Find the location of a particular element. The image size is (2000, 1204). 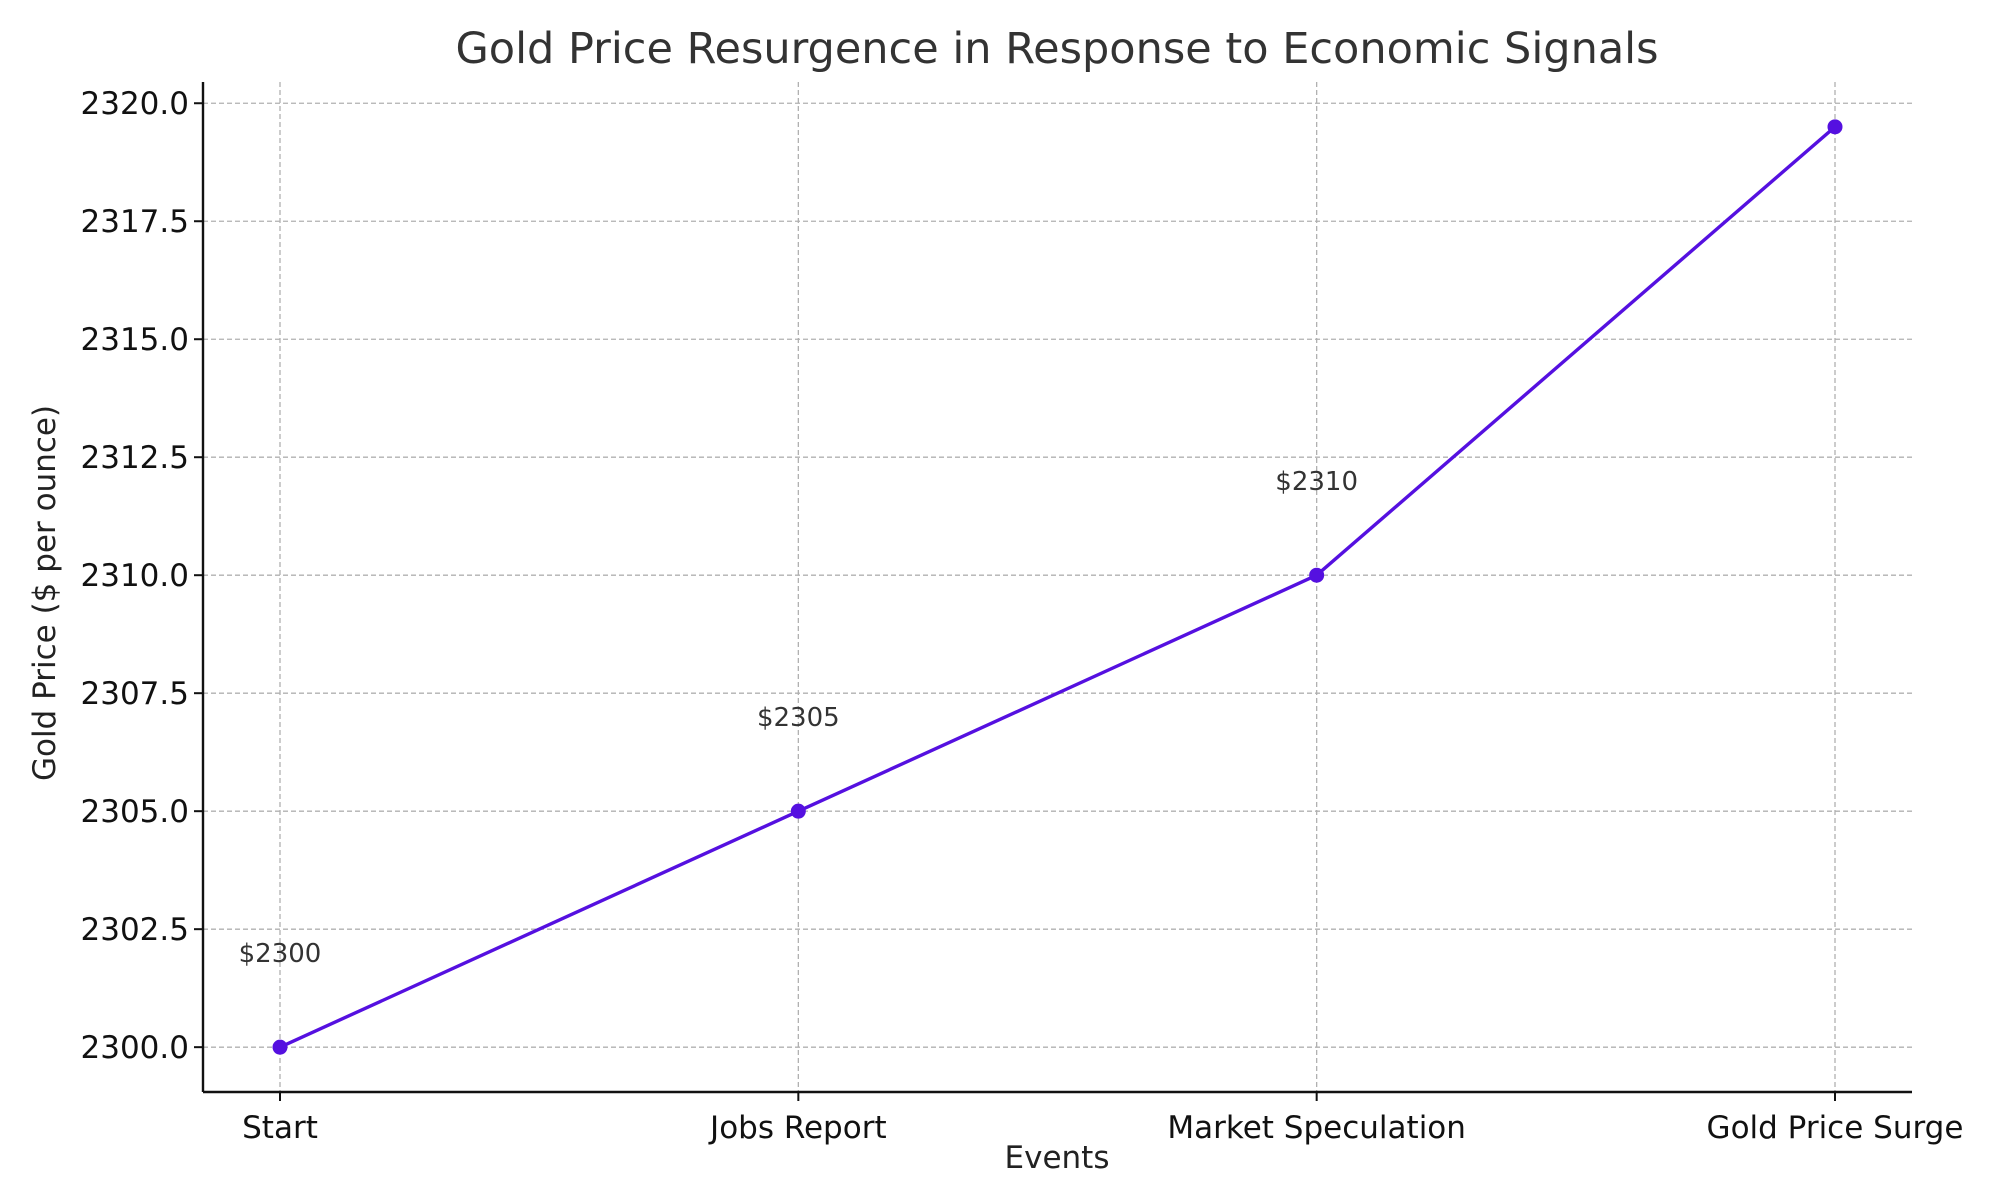

y-tick-label: 2310.0 is located at coordinates (135, 576).